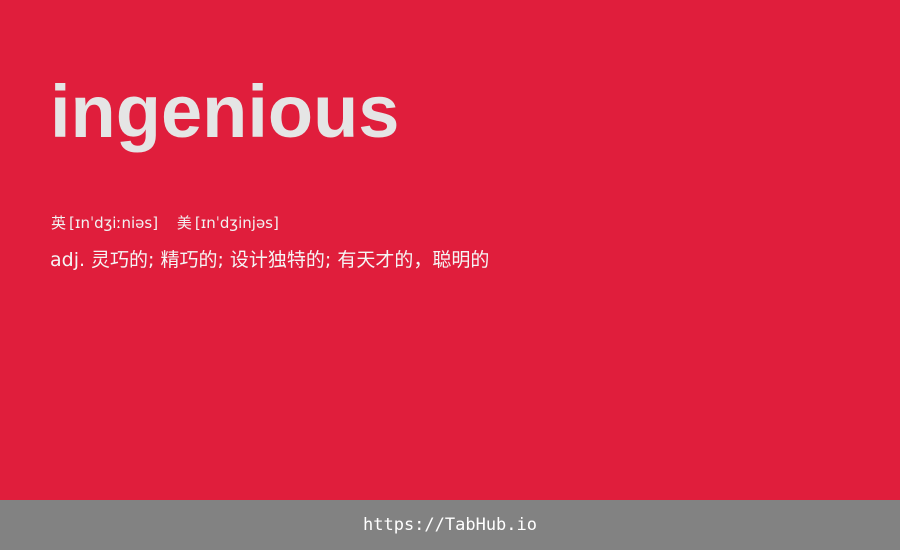 This screenshot has width=900, height=550. Describe the element at coordinates (225, 111) in the screenshot. I see `headword: ingenious` at that location.